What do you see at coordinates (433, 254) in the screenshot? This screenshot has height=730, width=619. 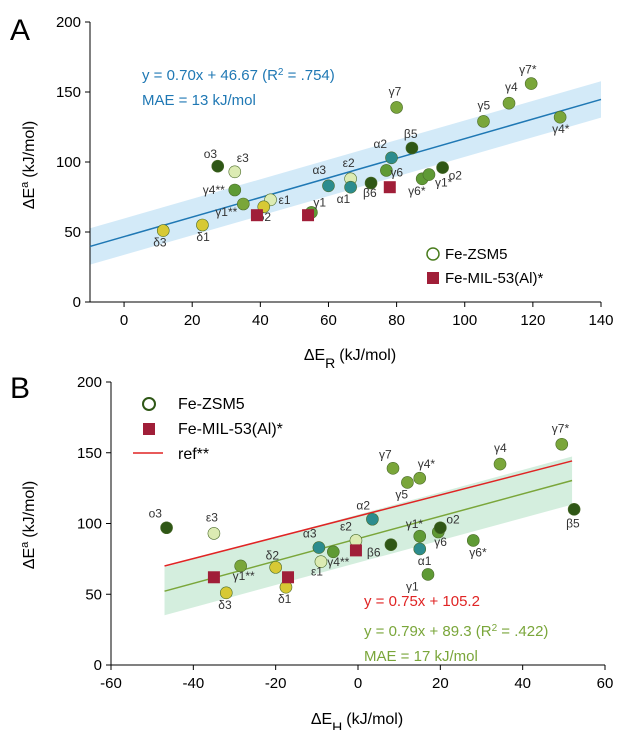 I see `legend-zsm5-marker` at bounding box center [433, 254].